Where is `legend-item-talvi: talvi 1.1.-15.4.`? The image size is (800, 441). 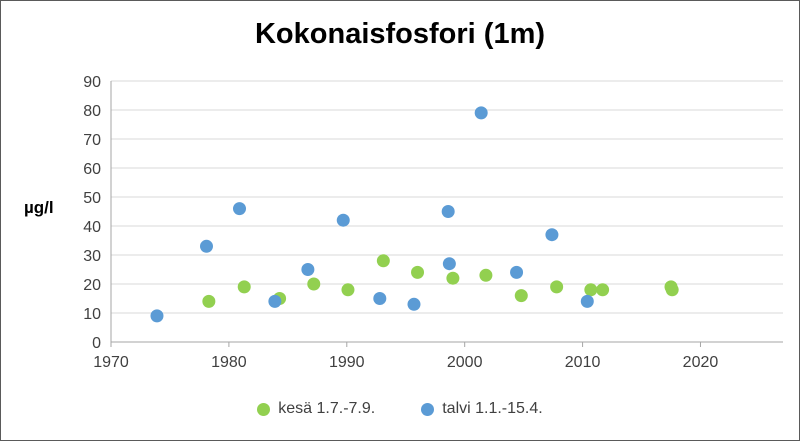 legend-item-talvi: talvi 1.1.-15.4. is located at coordinates (482, 409).